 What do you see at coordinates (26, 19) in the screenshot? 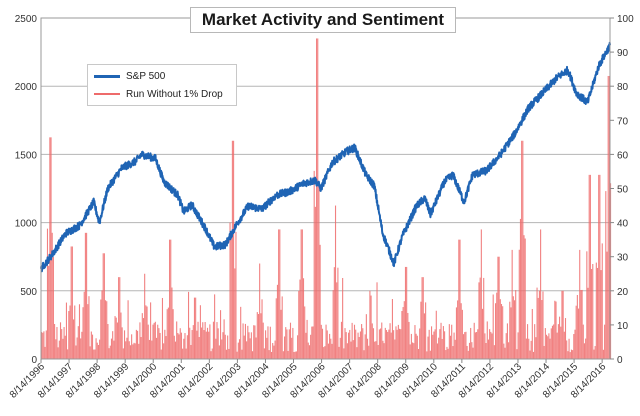
I see `y-left-tick-label: 2500` at bounding box center [26, 19].